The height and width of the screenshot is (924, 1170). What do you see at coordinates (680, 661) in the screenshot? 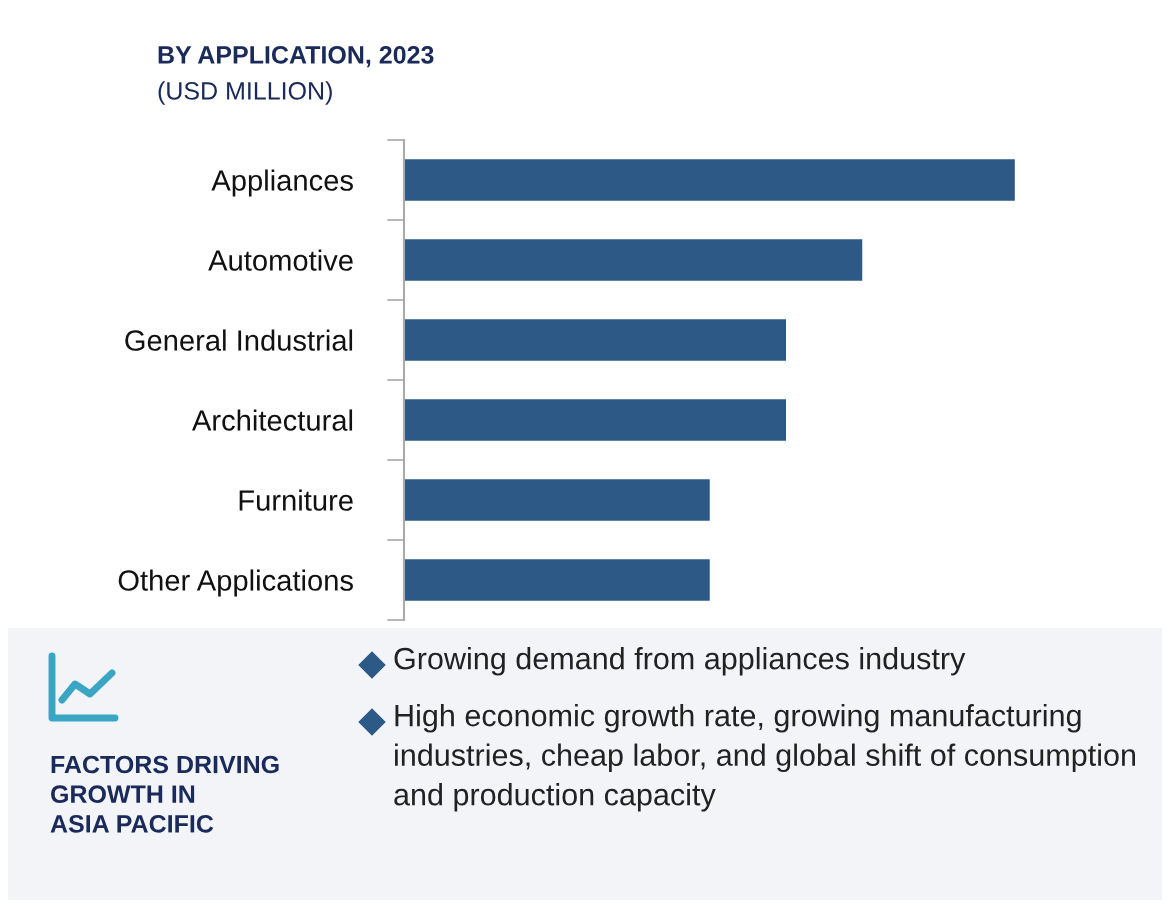
I see `text: Growing demand from appliances industry` at bounding box center [680, 661].